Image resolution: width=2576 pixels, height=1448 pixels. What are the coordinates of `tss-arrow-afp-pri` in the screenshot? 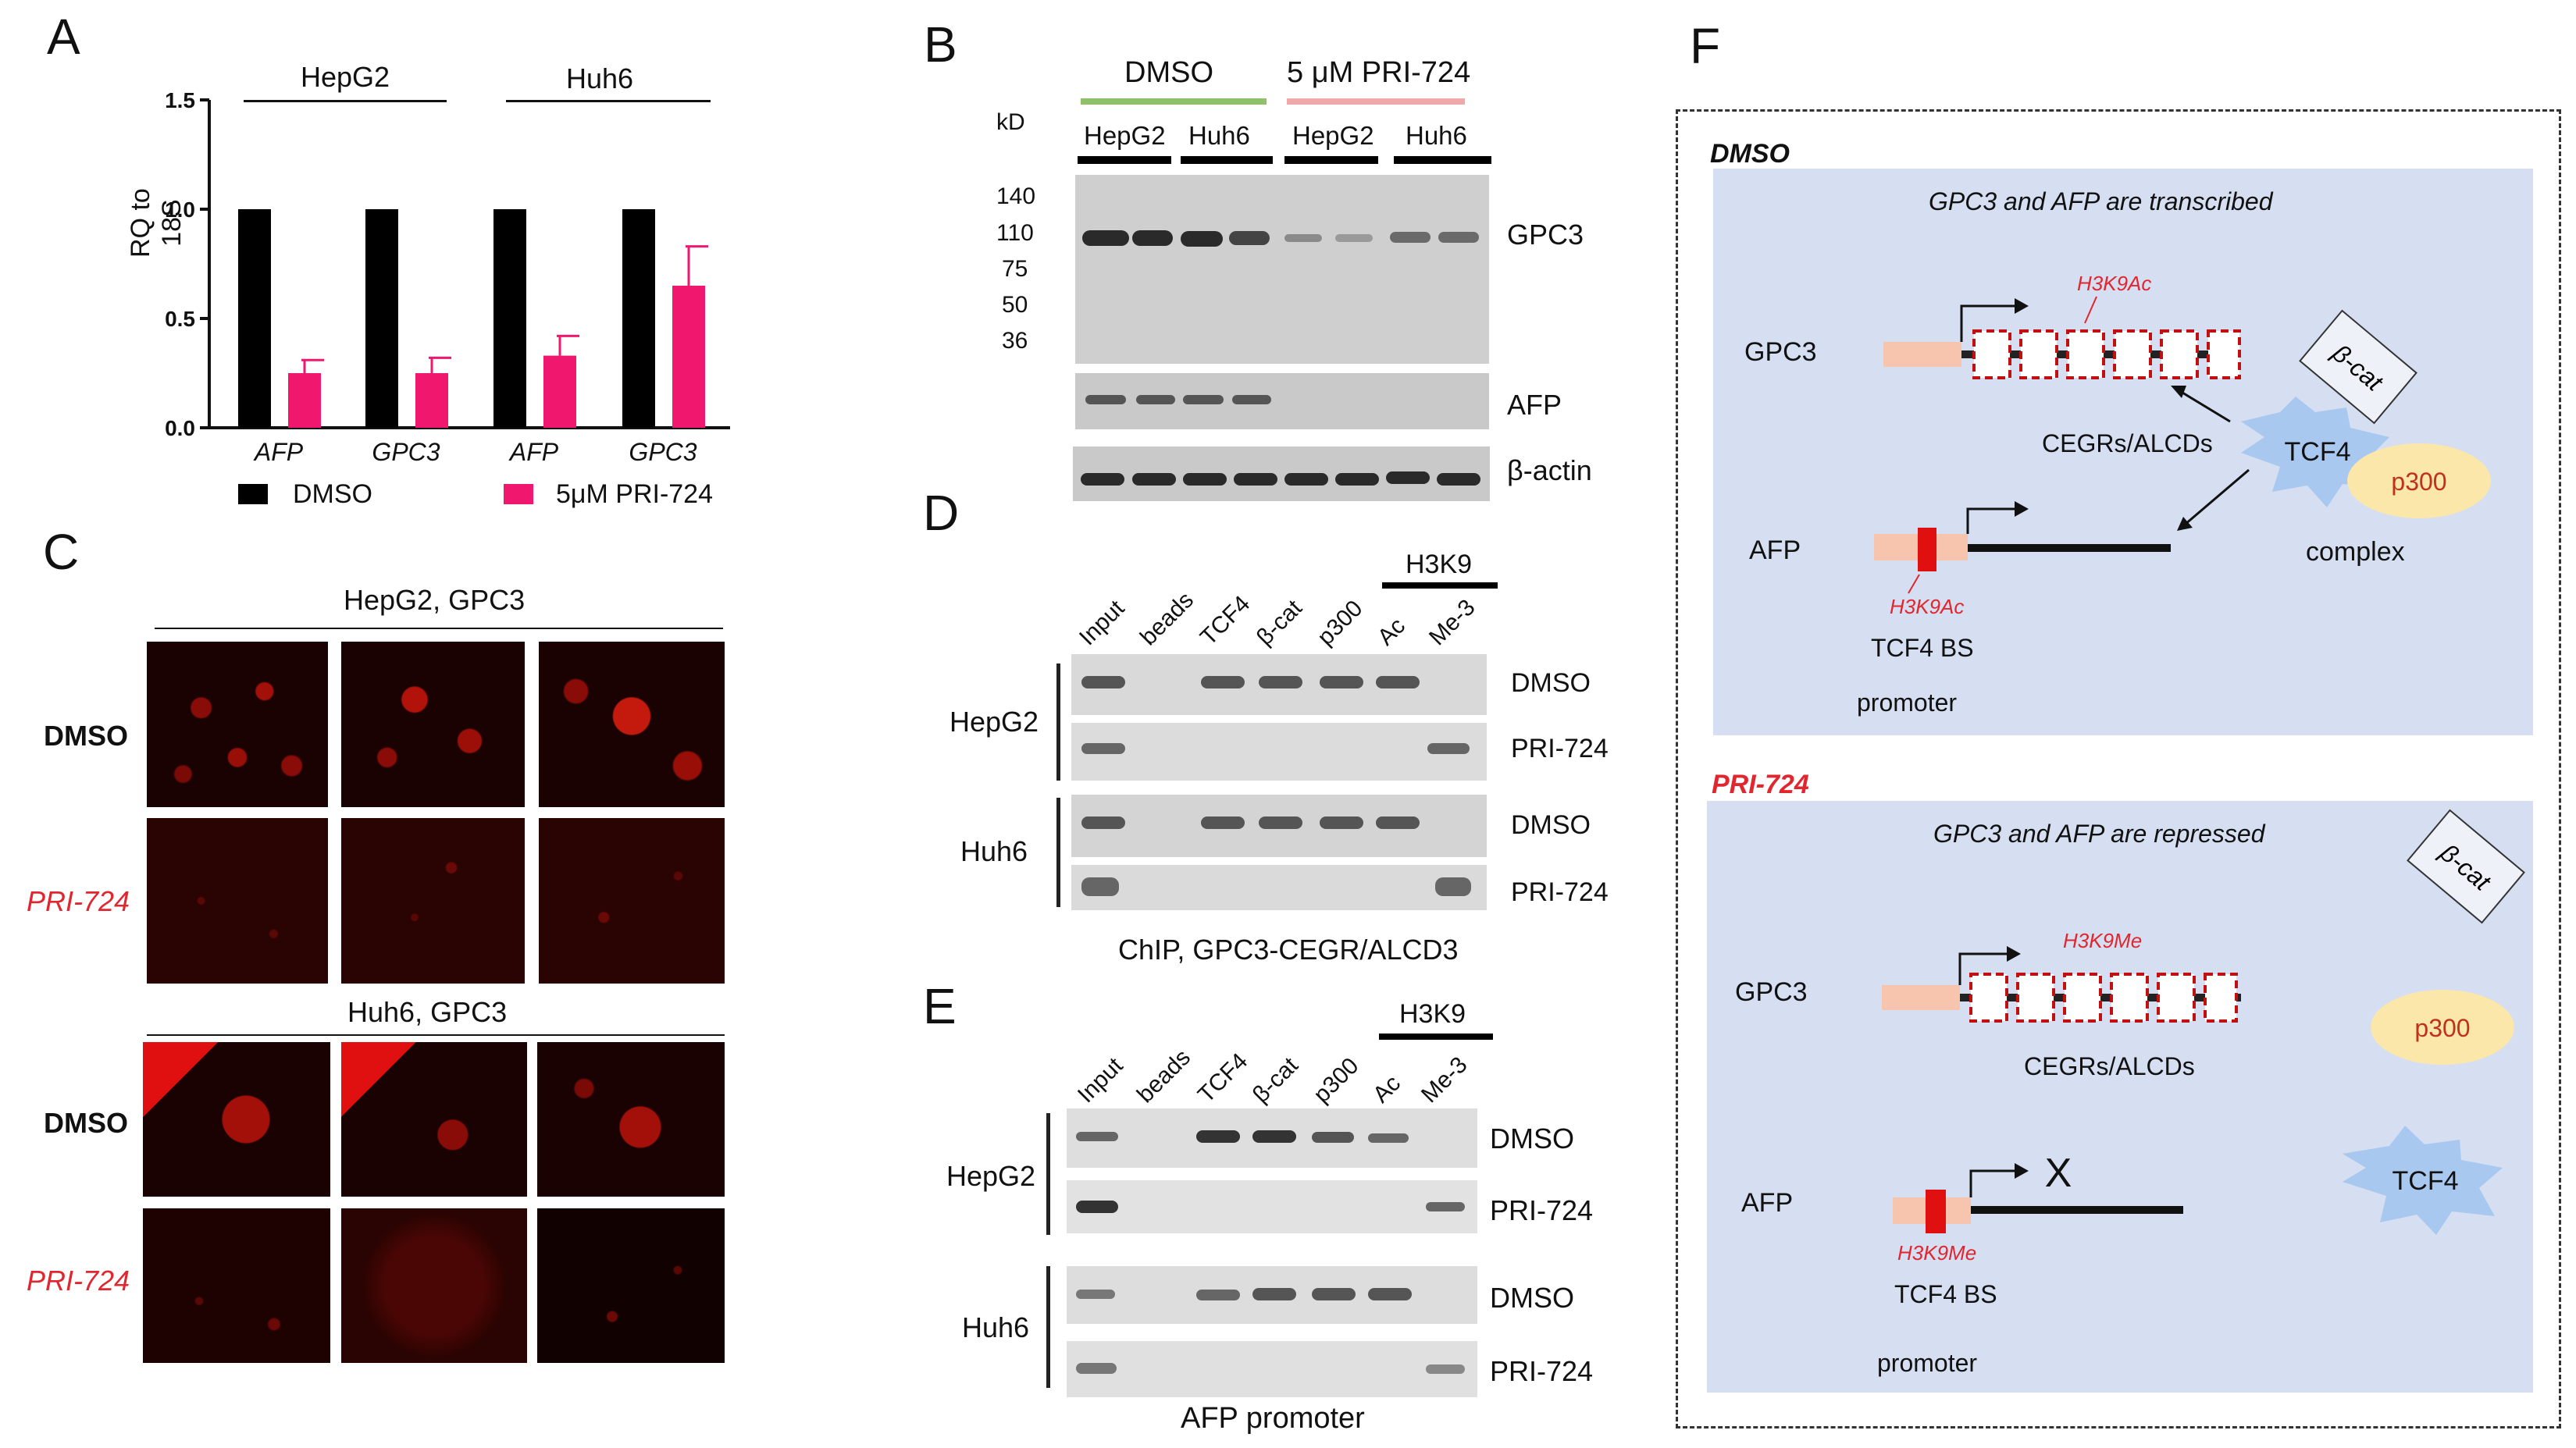 It's located at (1992, 1183).